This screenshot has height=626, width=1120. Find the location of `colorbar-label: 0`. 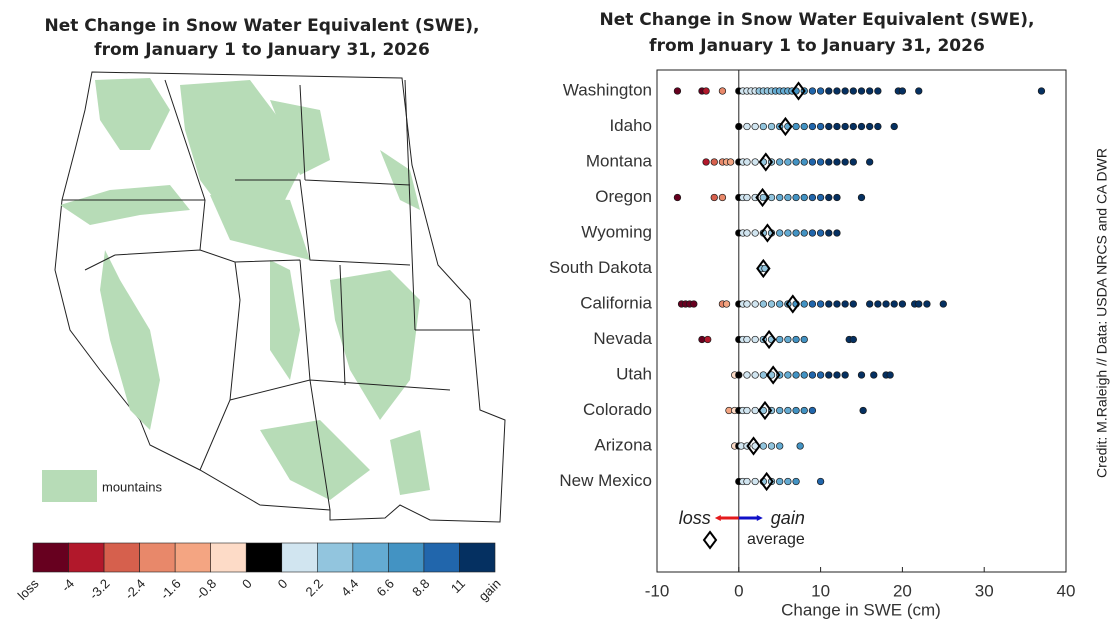

colorbar-label: 0 is located at coordinates (247, 584).